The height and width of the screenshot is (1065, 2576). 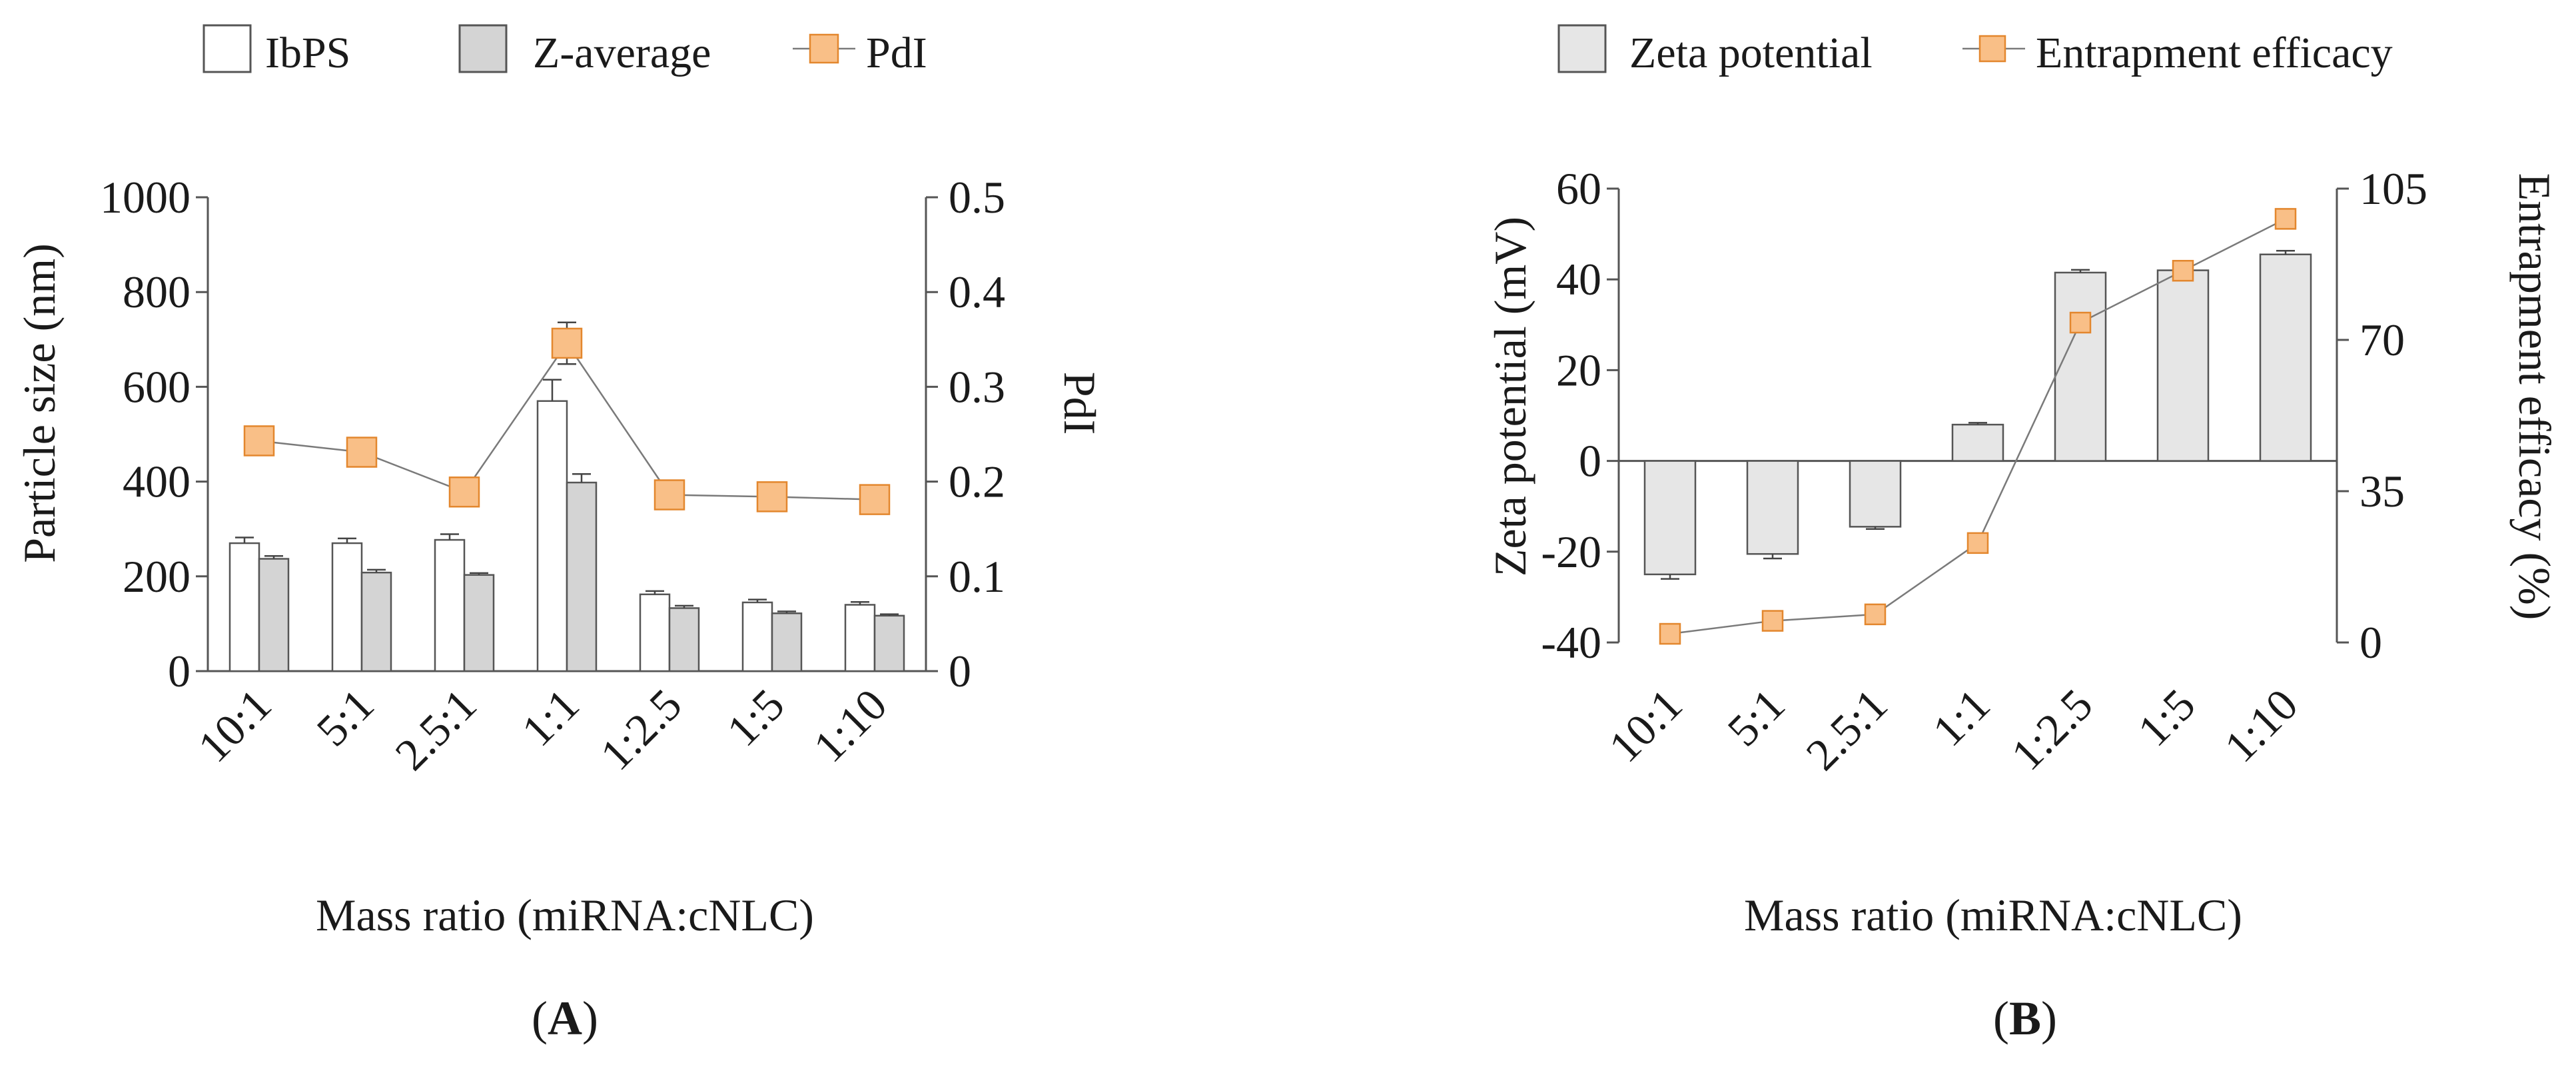 What do you see at coordinates (1579, 279) in the screenshot?
I see `y-tick-label-b: 40` at bounding box center [1579, 279].